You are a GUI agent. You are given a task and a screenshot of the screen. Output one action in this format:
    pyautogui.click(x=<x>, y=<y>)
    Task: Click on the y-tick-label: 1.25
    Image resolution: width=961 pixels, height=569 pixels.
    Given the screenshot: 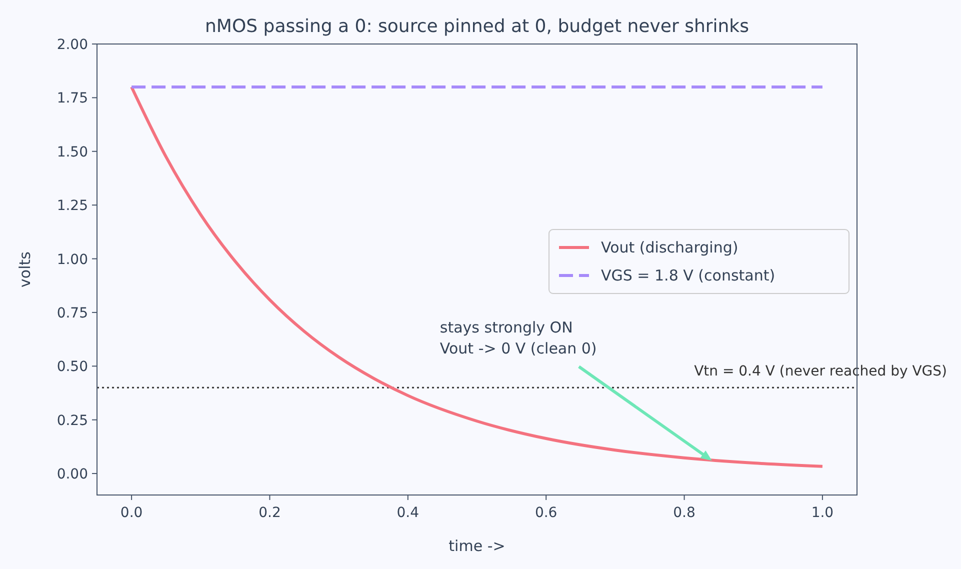 What is the action you would take?
    pyautogui.click(x=72, y=206)
    